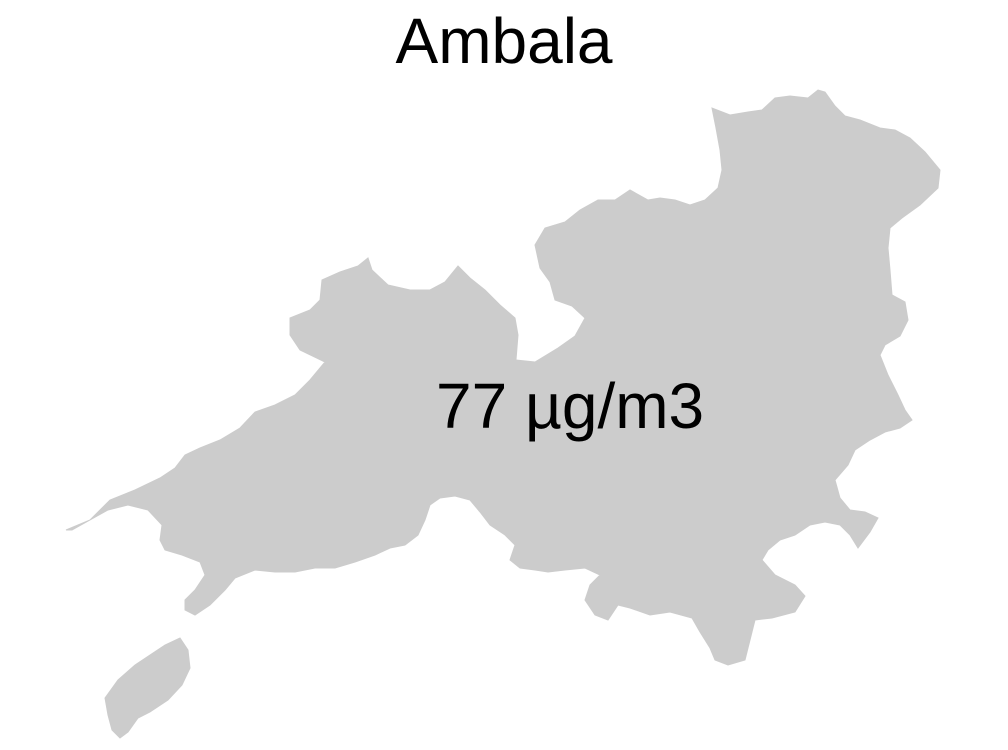 This screenshot has width=1008, height=750. I want to click on pollution-value-label: 77 µg/m3, so click(570, 406).